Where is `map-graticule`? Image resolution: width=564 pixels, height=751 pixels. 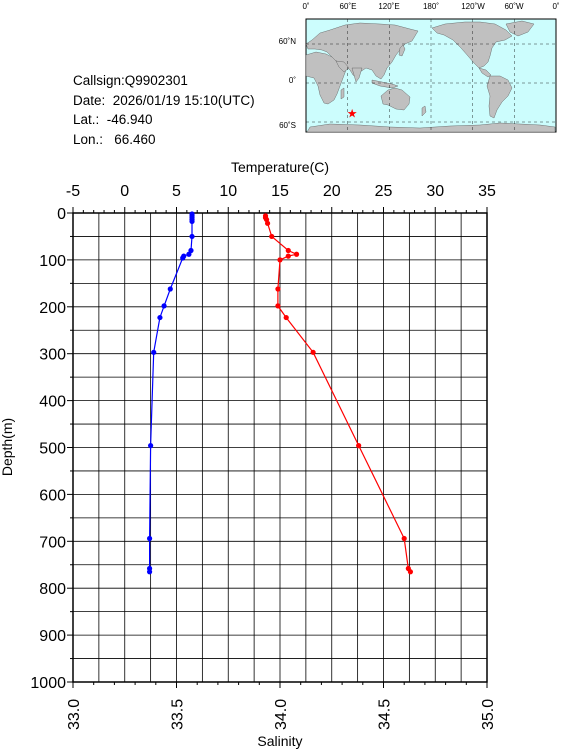
map-graticule is located at coordinates (431, 75).